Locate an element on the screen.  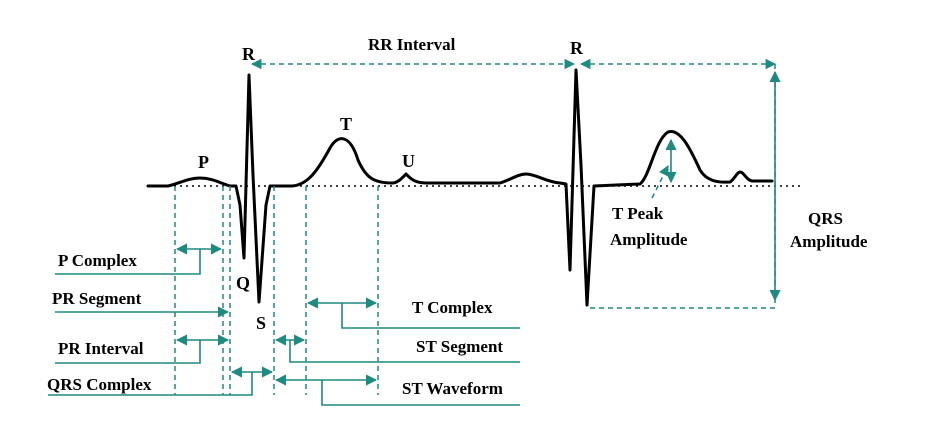
wave-label-r2: R is located at coordinates (577, 48).